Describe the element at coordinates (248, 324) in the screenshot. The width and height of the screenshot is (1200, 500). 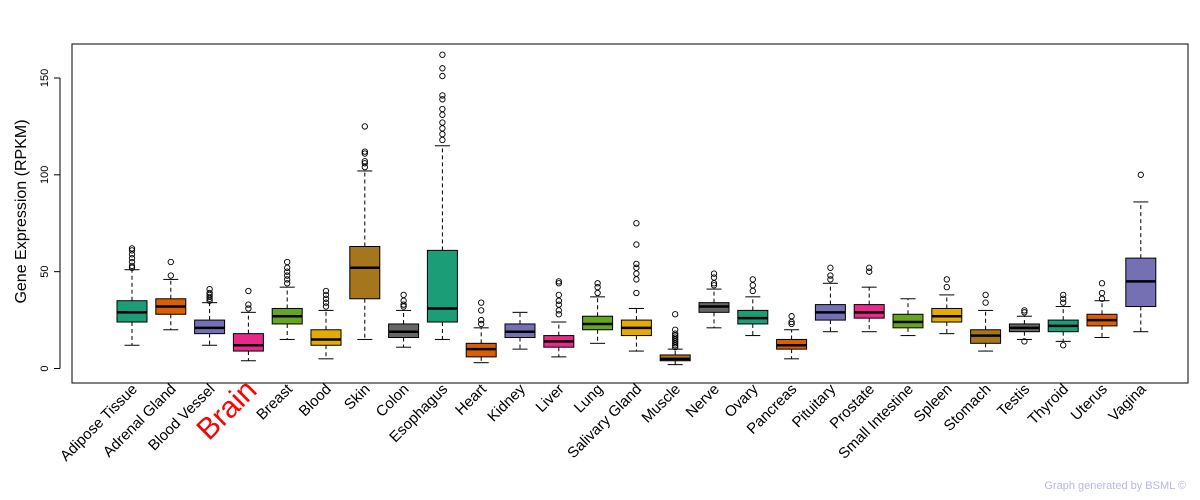
I see `box-brain` at that location.